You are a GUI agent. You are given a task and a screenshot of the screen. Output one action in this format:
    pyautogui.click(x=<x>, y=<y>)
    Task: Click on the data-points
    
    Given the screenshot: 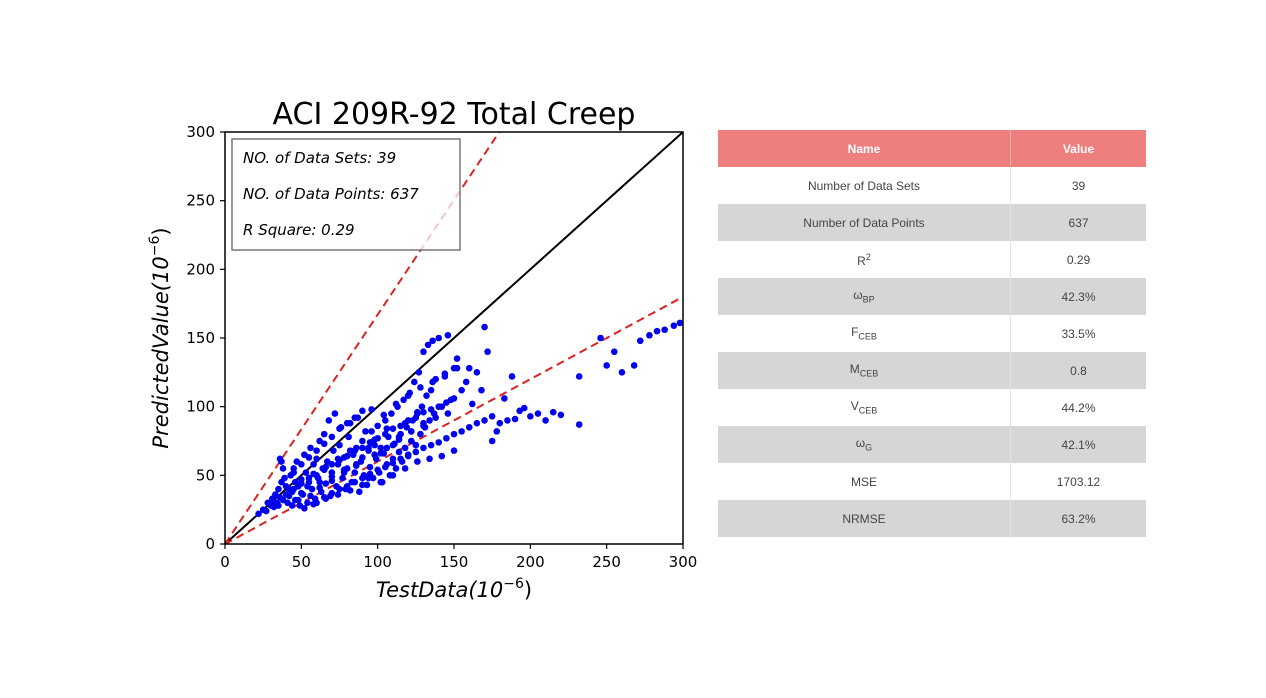 What is the action you would take?
    pyautogui.click(x=469, y=418)
    